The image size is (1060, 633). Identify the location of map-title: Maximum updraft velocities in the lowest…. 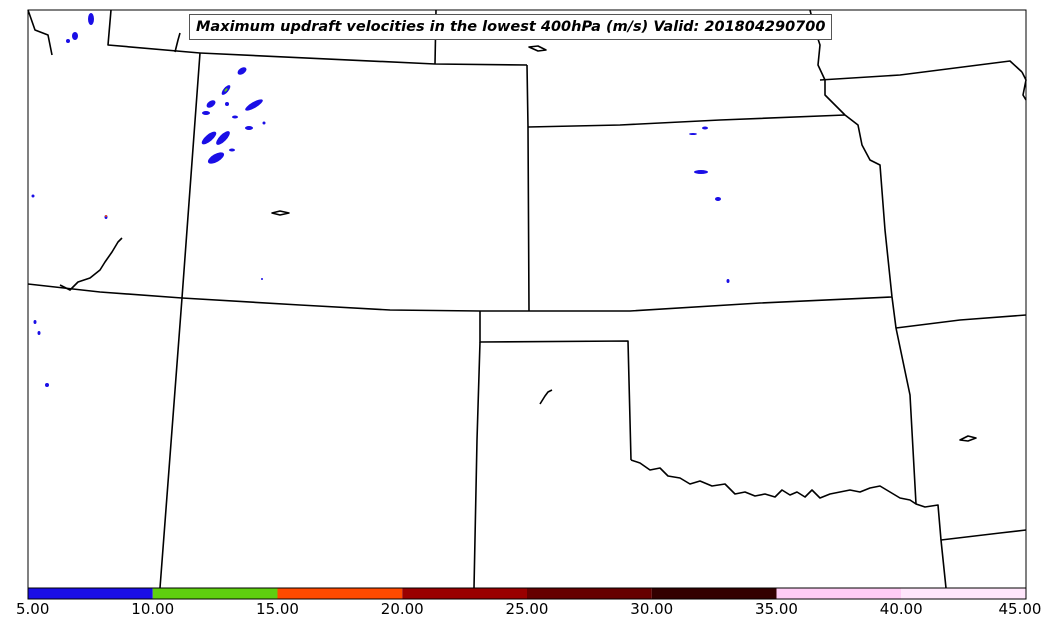
(511, 27).